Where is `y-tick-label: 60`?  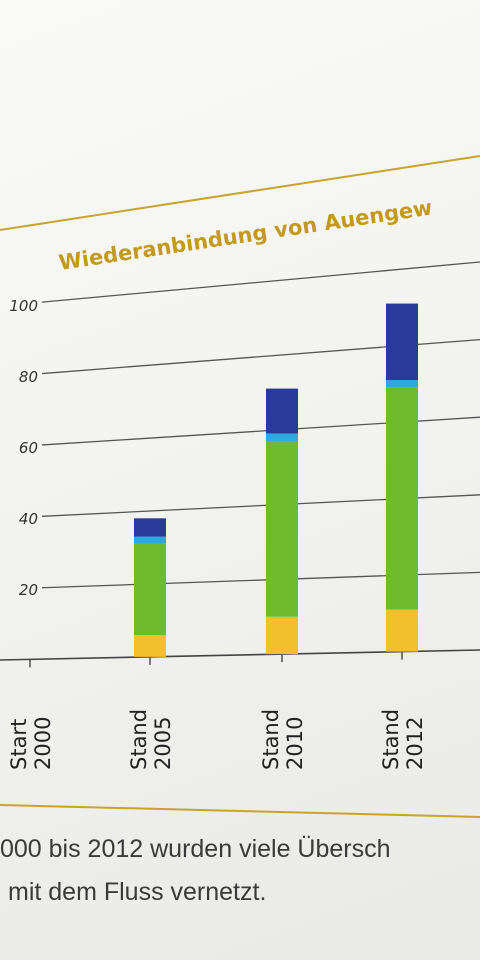
y-tick-label: 60 is located at coordinates (28, 448).